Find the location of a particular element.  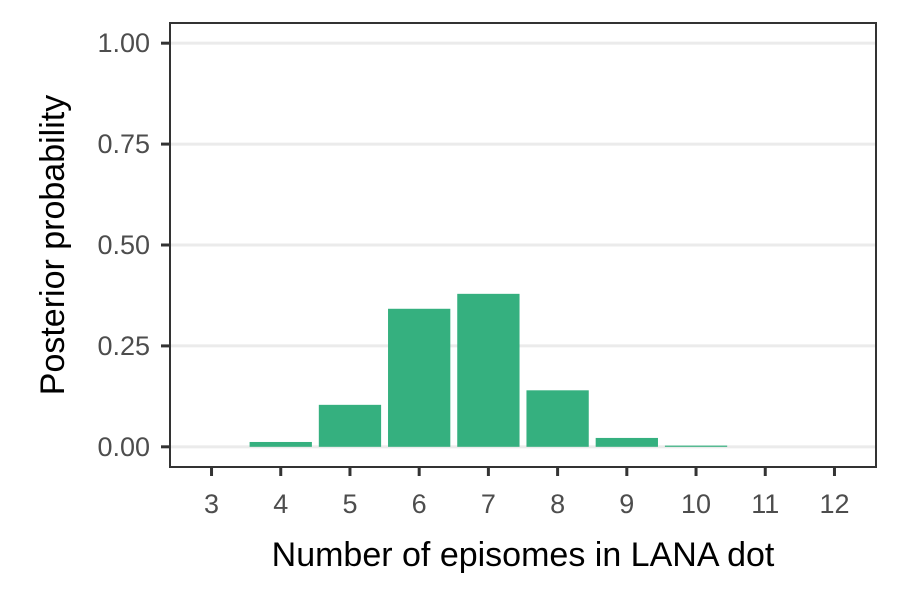

x-tick-label-9: 9 is located at coordinates (626, 504).